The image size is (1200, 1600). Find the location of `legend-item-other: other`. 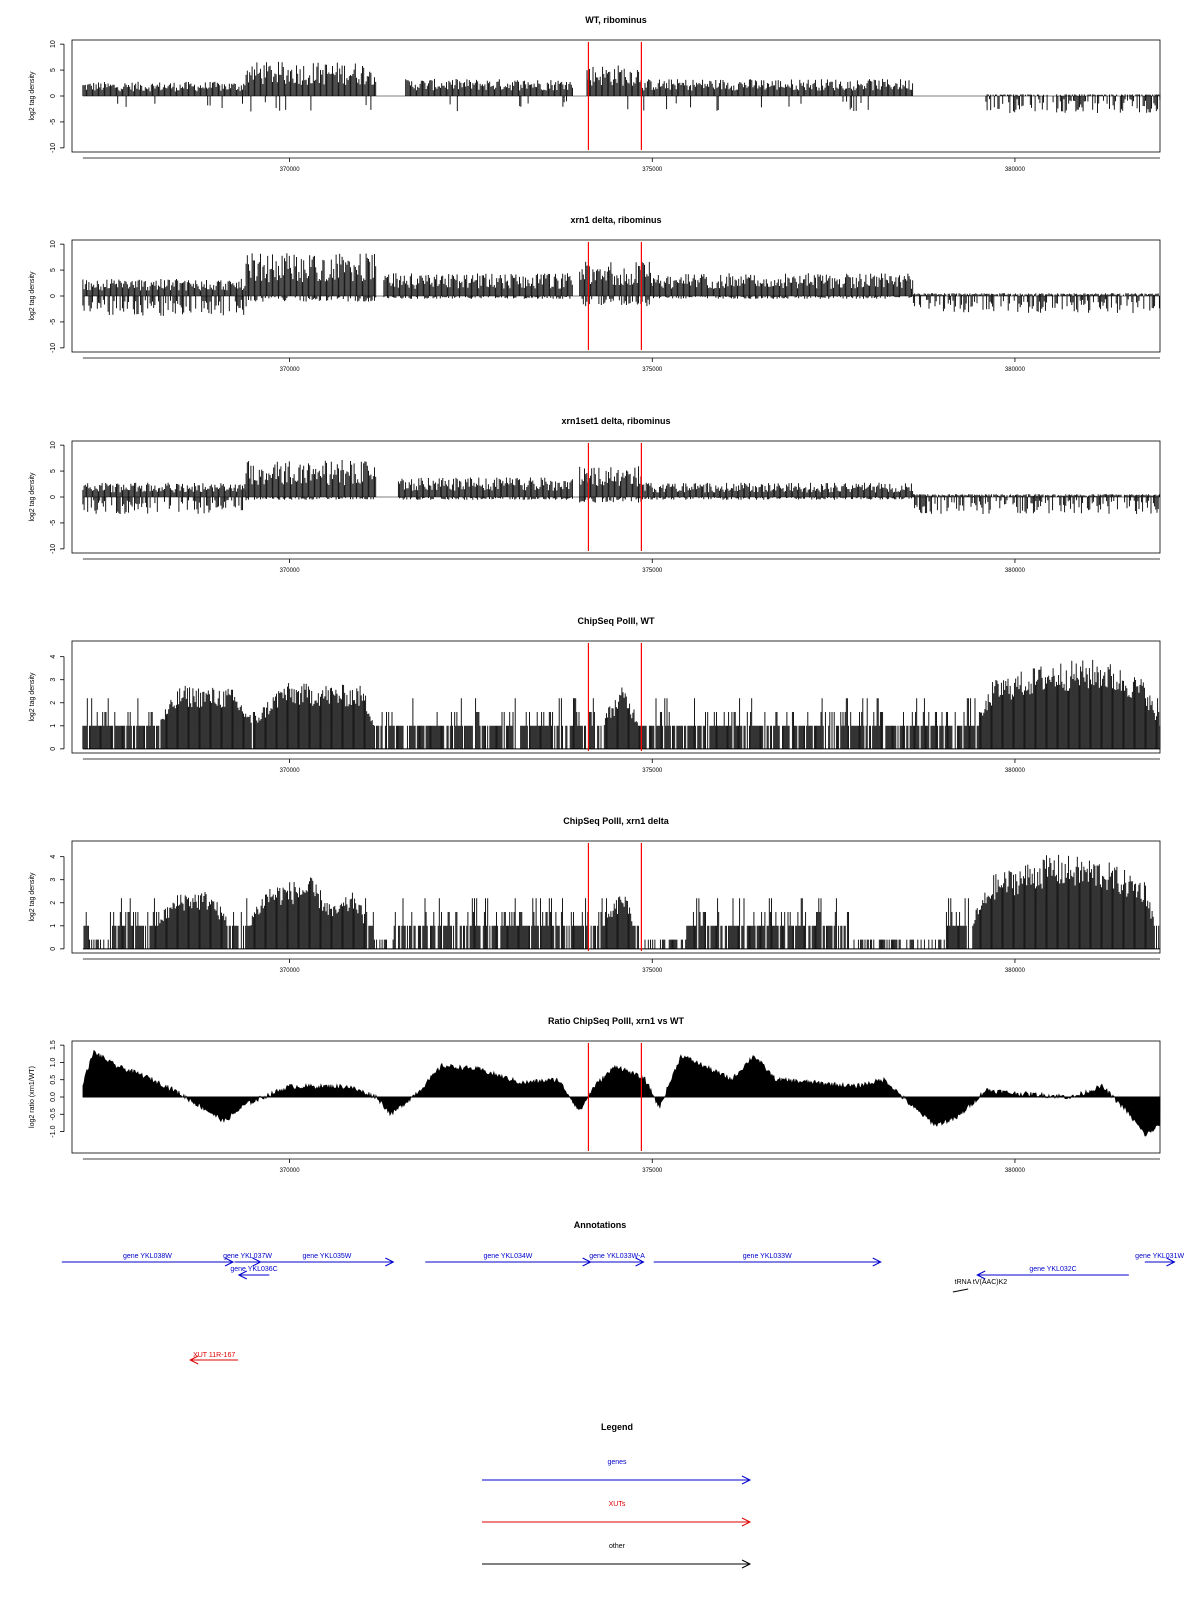

legend-item-other: other is located at coordinates (617, 1556).